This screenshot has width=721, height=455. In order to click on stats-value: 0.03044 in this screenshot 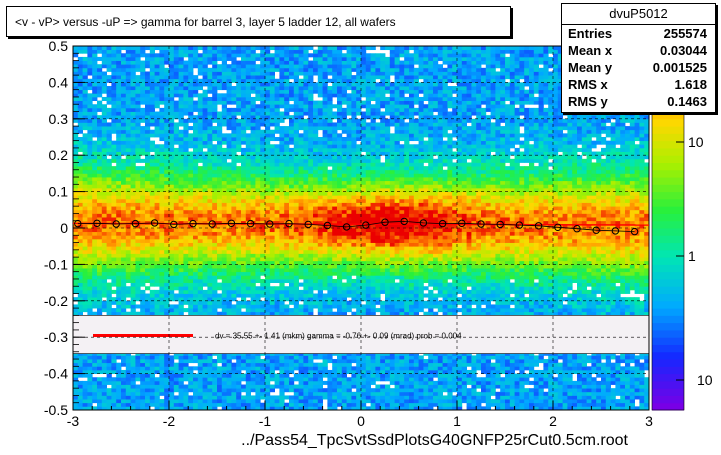, I will do `click(683, 50)`.